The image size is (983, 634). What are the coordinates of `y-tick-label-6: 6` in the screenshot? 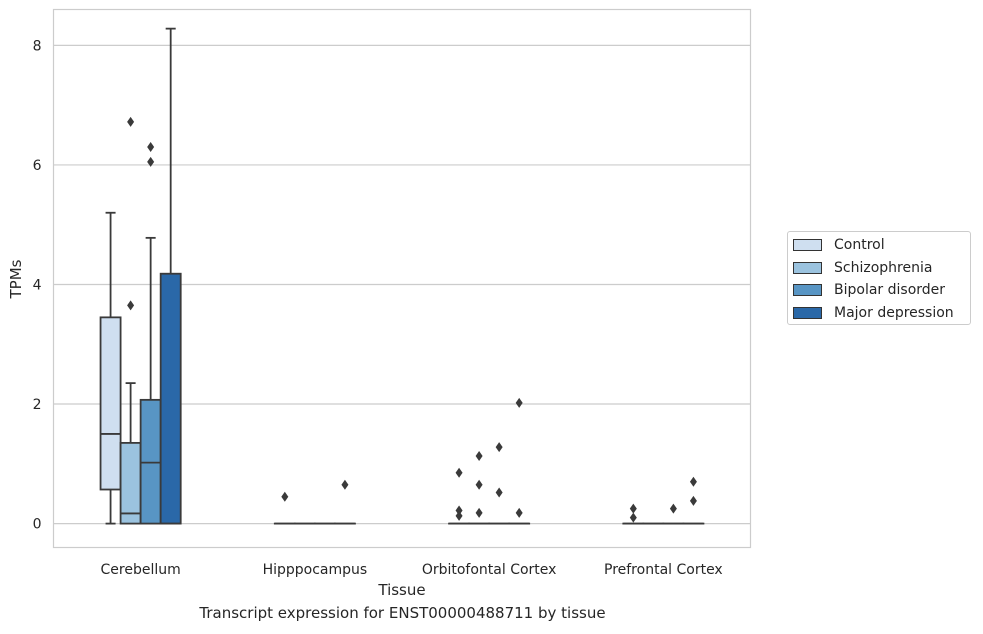 It's located at (37, 166).